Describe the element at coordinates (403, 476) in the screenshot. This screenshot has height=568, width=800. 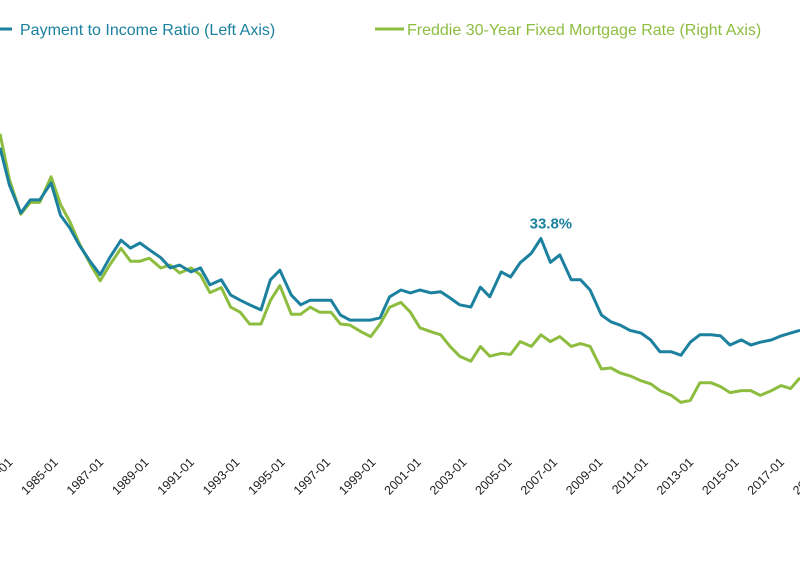
I see `x-tick-label: 2001-01` at that location.